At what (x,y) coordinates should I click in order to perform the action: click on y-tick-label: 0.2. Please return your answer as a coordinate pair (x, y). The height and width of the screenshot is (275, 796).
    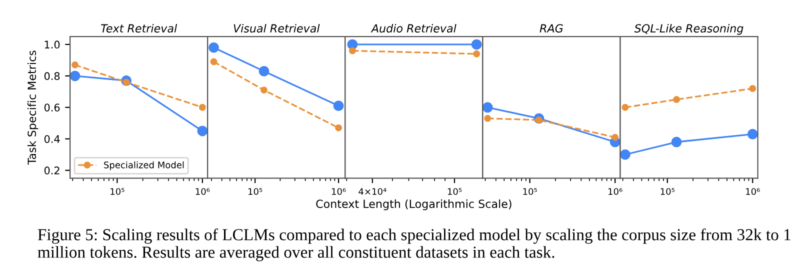
    Looking at the image, I should click on (52, 170).